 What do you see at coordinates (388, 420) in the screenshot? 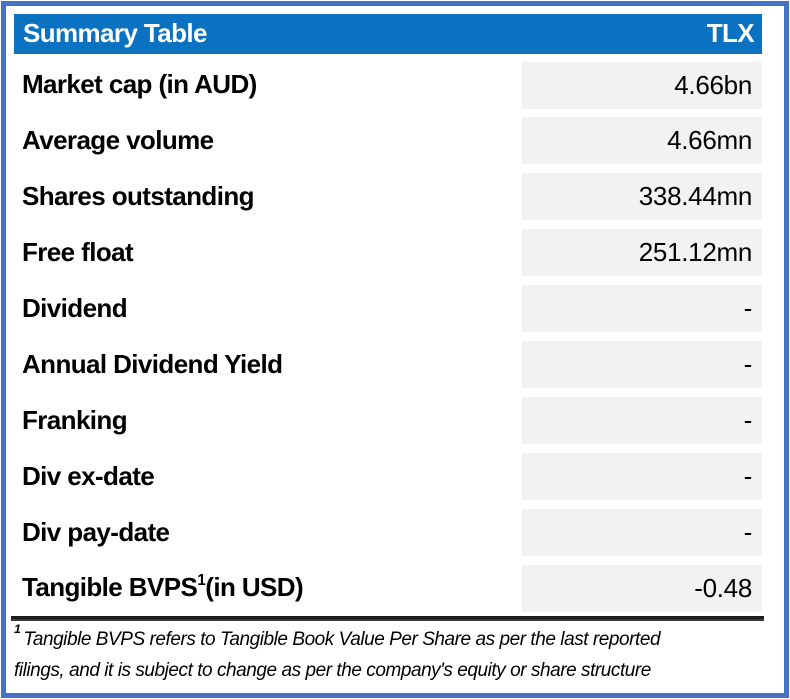
I see `table-row: Franking -` at bounding box center [388, 420].